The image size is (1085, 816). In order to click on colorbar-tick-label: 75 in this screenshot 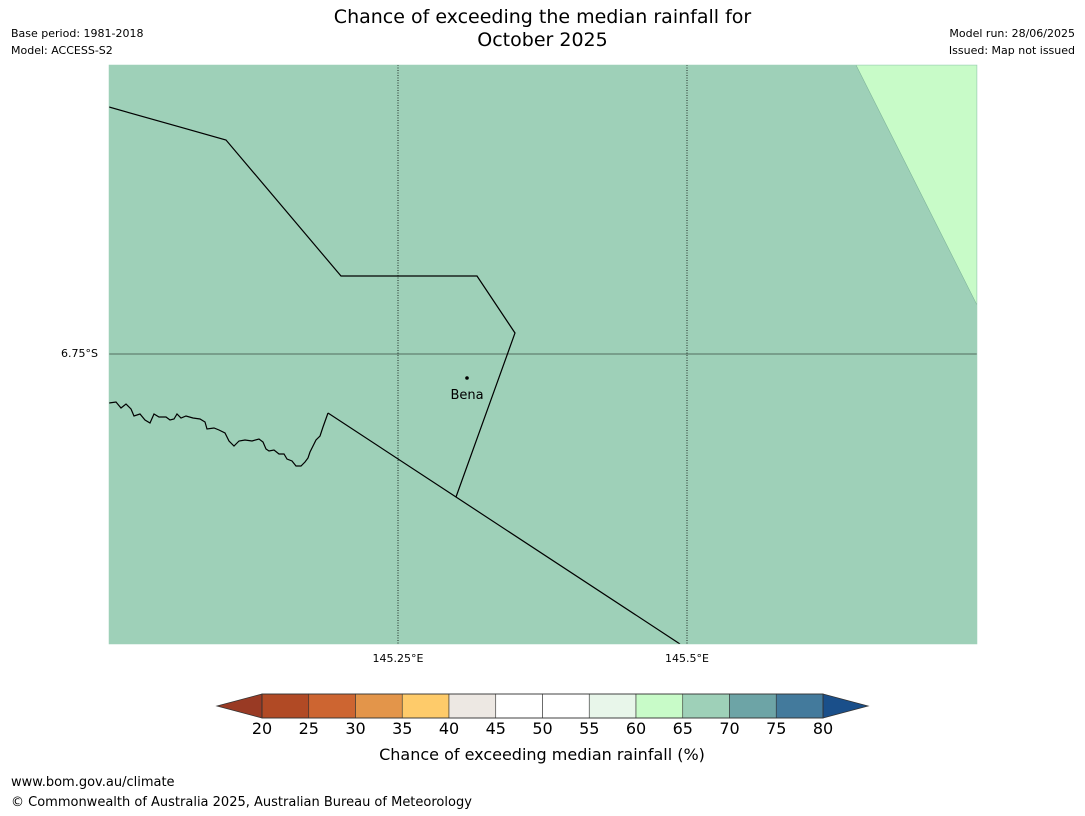, I will do `click(776, 728)`.